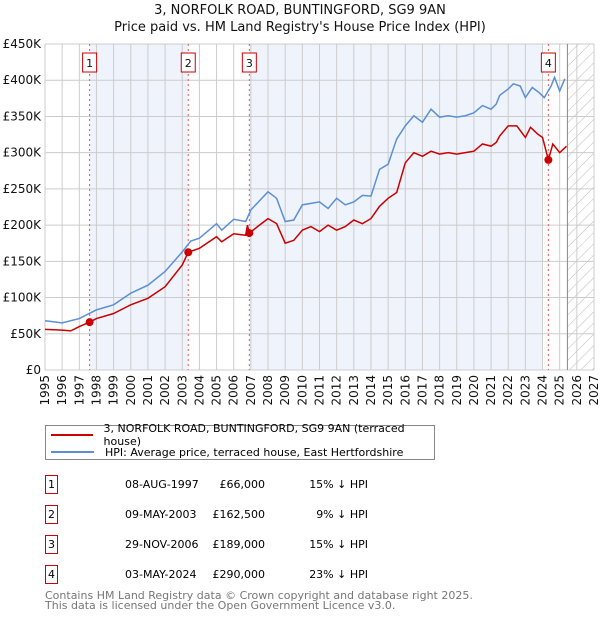 The width and height of the screenshot is (600, 620). What do you see at coordinates (23, 189) in the screenshot?
I see `y-tick-label: £250K` at bounding box center [23, 189].